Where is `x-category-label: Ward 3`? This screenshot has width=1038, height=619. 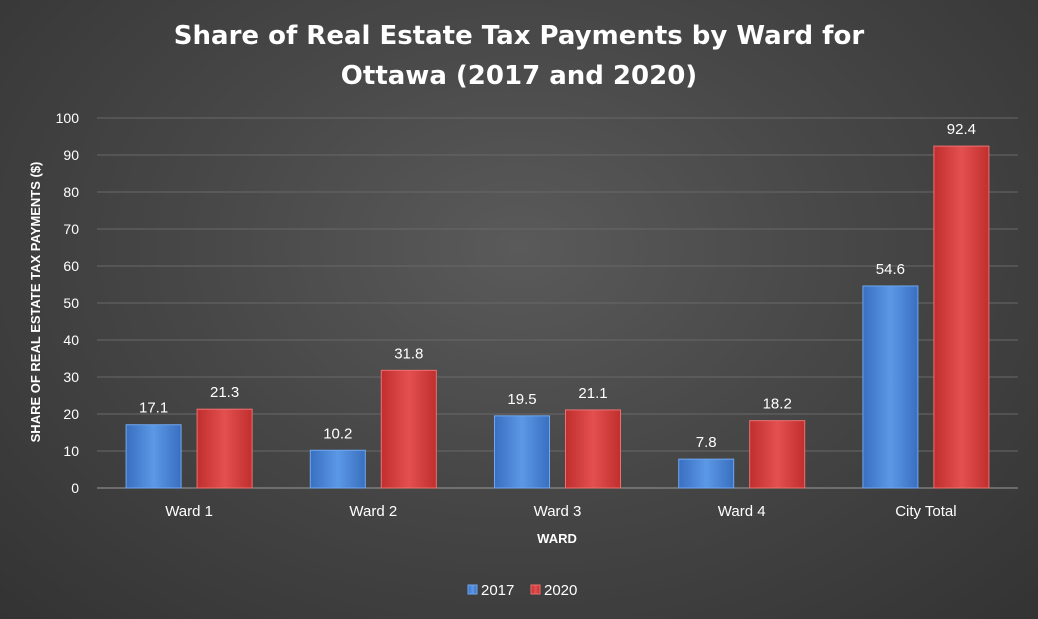 x-category-label: Ward 3 is located at coordinates (558, 511).